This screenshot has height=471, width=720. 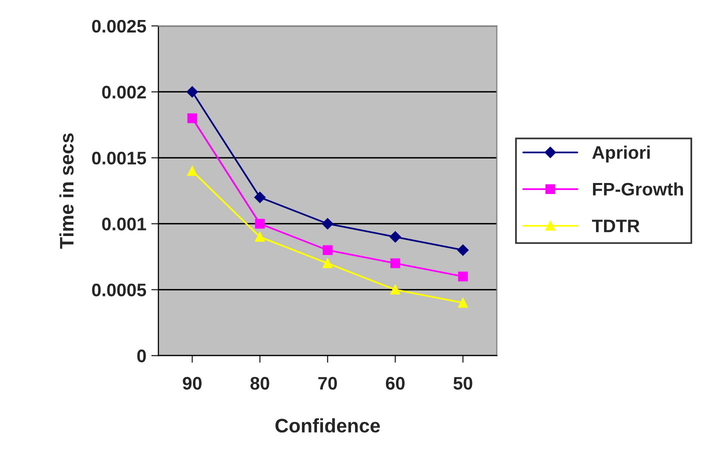 I want to click on y-tick-label: 0.002, so click(x=124, y=92).